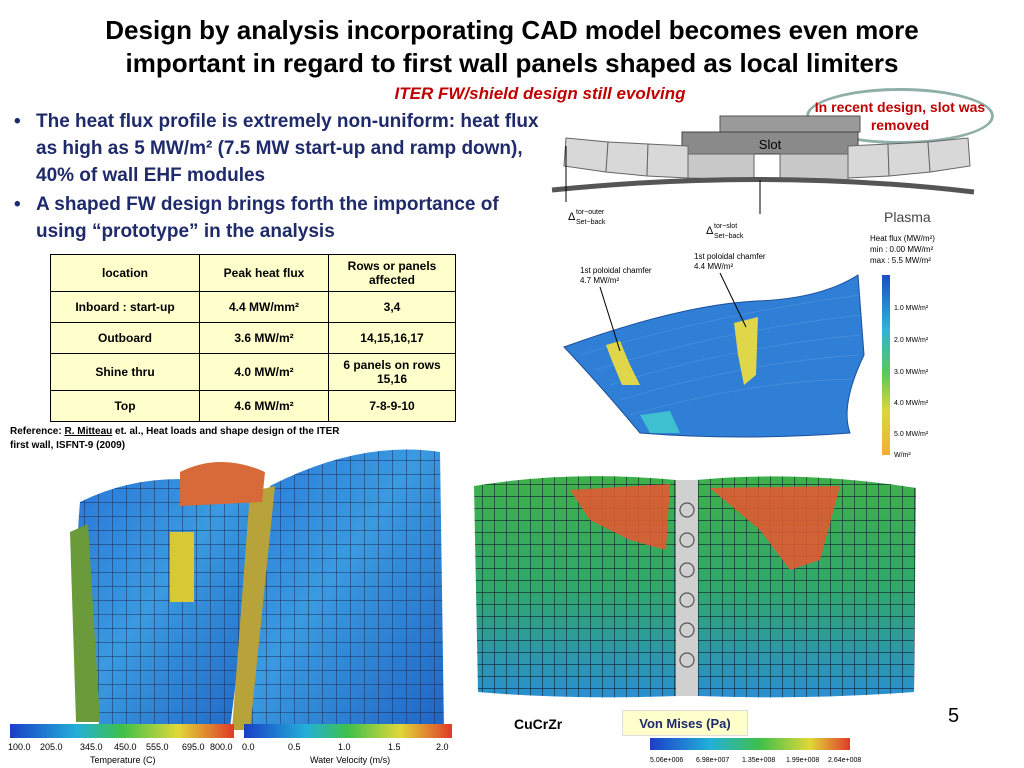 The height and width of the screenshot is (768, 1024). Describe the element at coordinates (902, 239) in the screenshot. I see `heatflux-legend-title: Heat flux (MW/m²)` at that location.